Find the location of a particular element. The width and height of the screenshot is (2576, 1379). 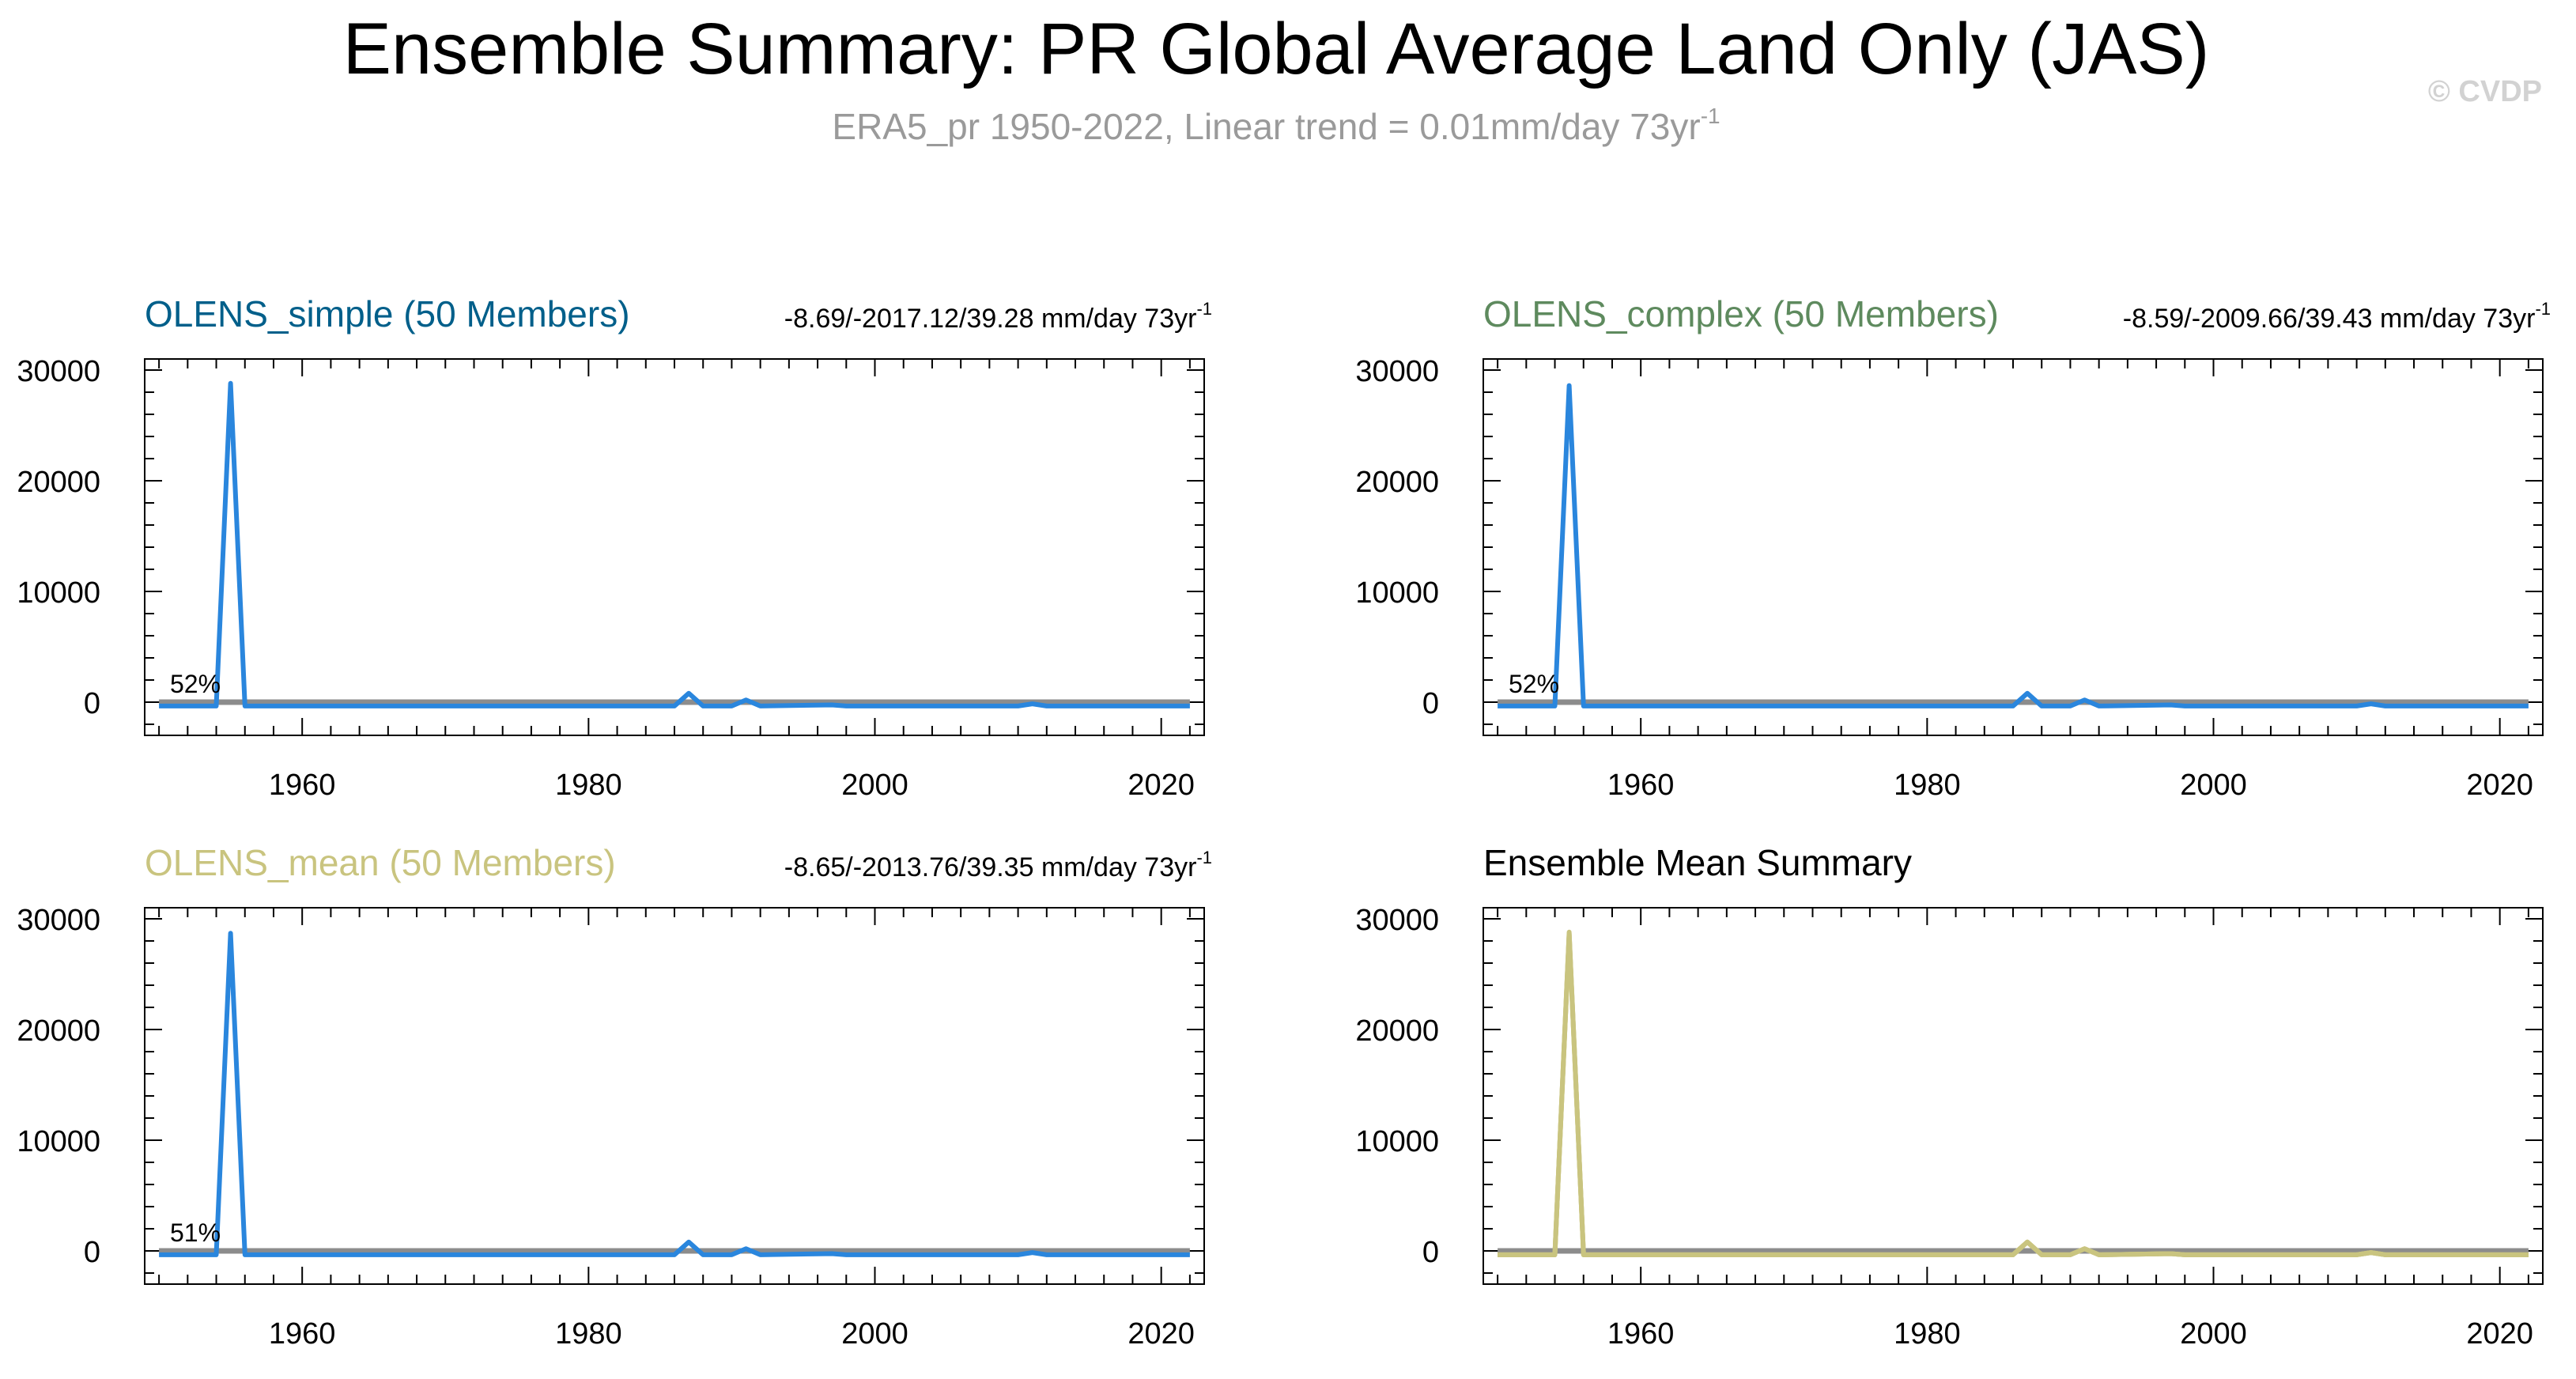

subtitle-superscript: -1 is located at coordinates (1710, 116).